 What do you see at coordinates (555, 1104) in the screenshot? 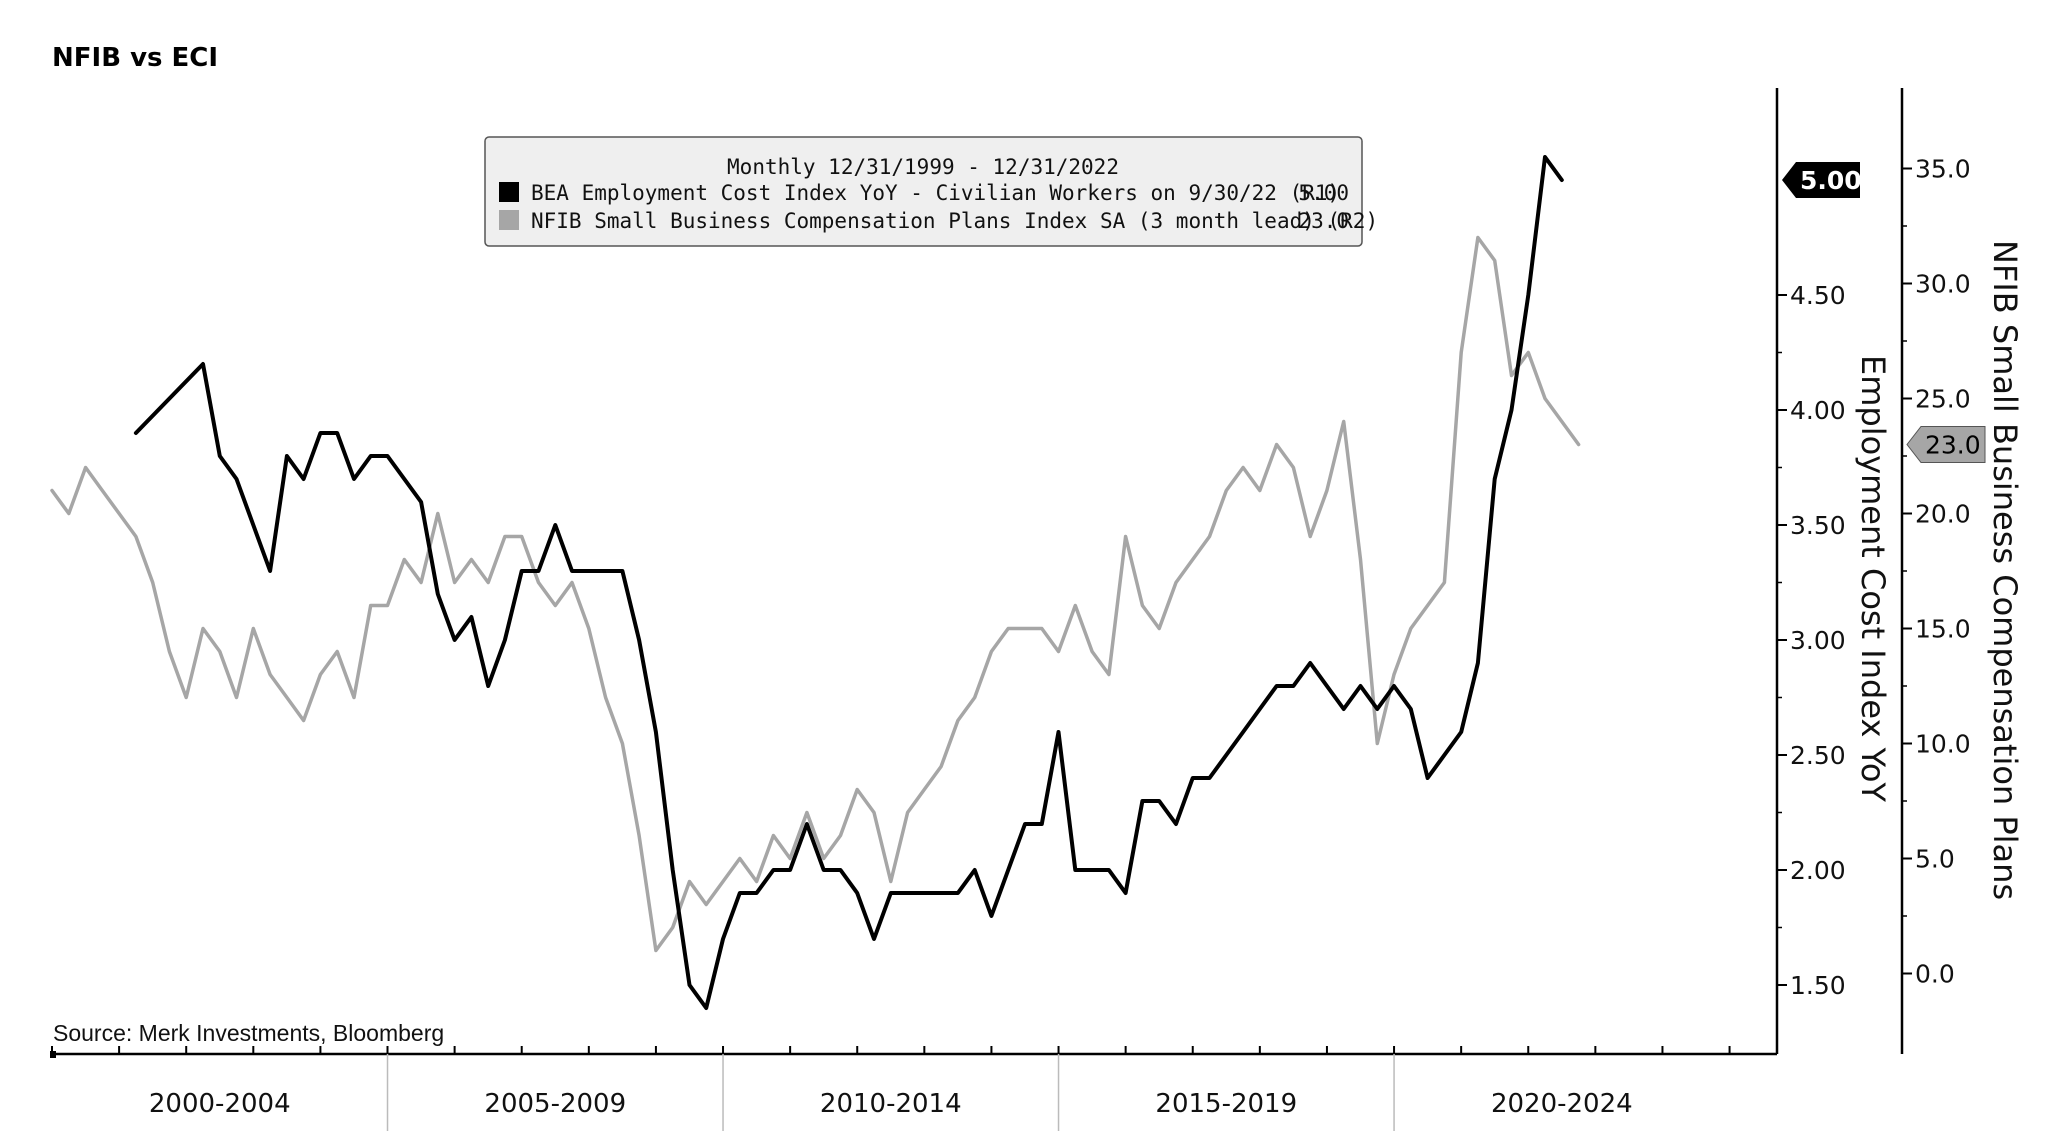
I see `x-category-label: 2005-2009` at bounding box center [555, 1104].